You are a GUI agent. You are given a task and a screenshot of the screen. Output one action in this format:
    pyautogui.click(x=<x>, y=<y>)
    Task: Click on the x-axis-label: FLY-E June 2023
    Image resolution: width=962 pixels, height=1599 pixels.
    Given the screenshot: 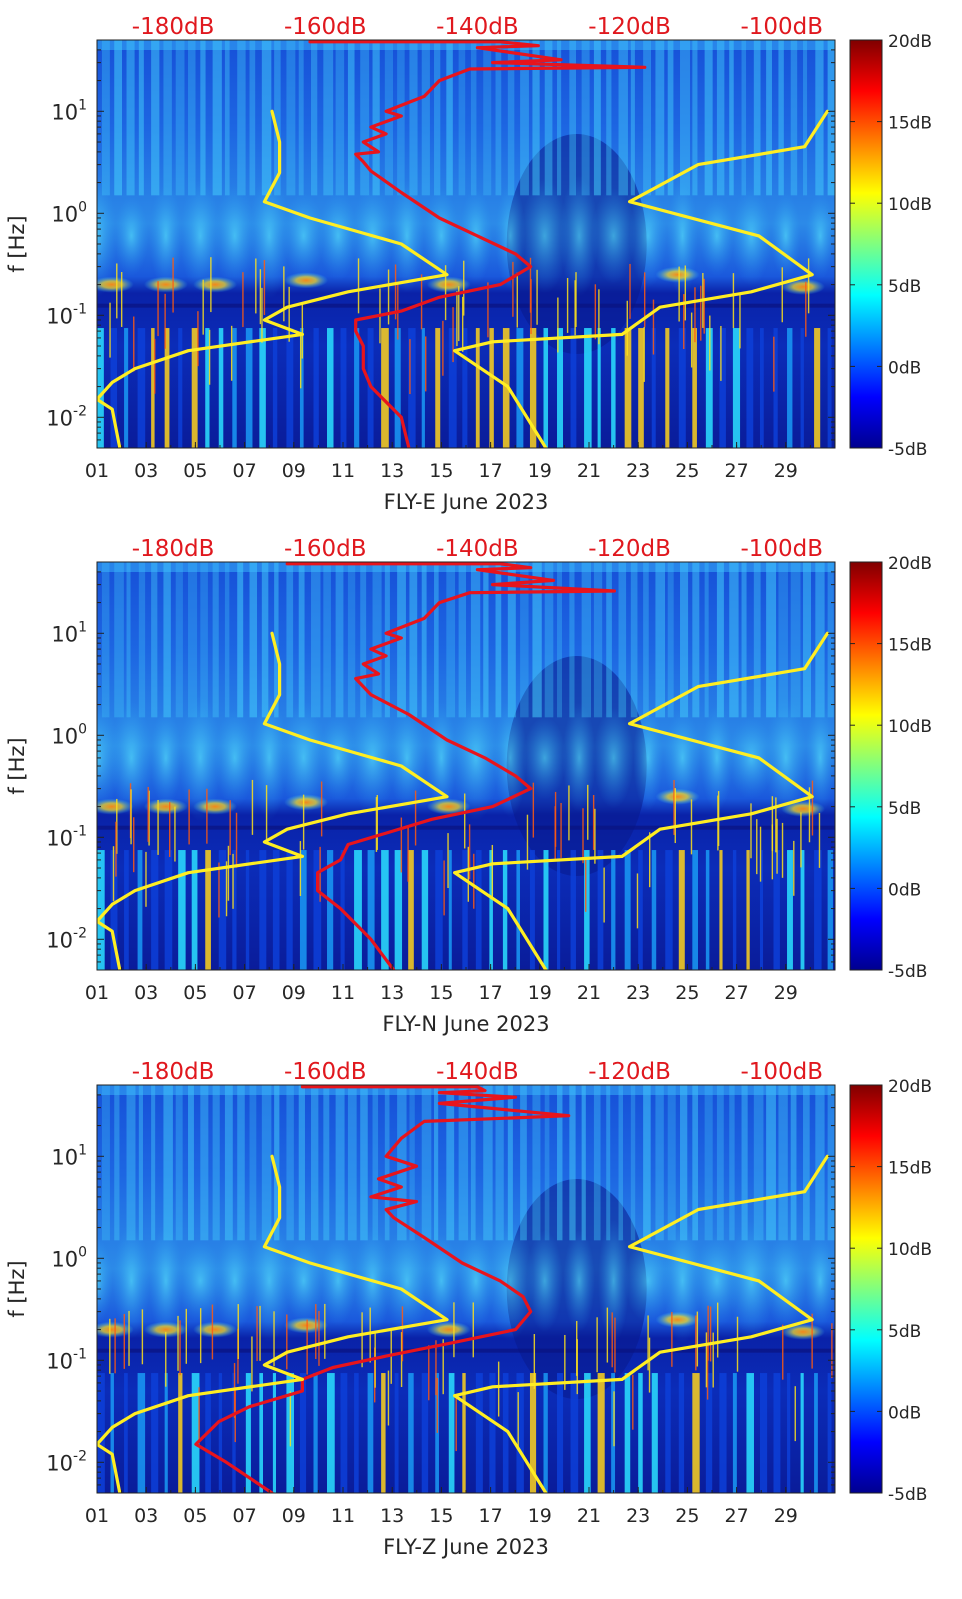 What is the action you would take?
    pyautogui.click(x=466, y=502)
    